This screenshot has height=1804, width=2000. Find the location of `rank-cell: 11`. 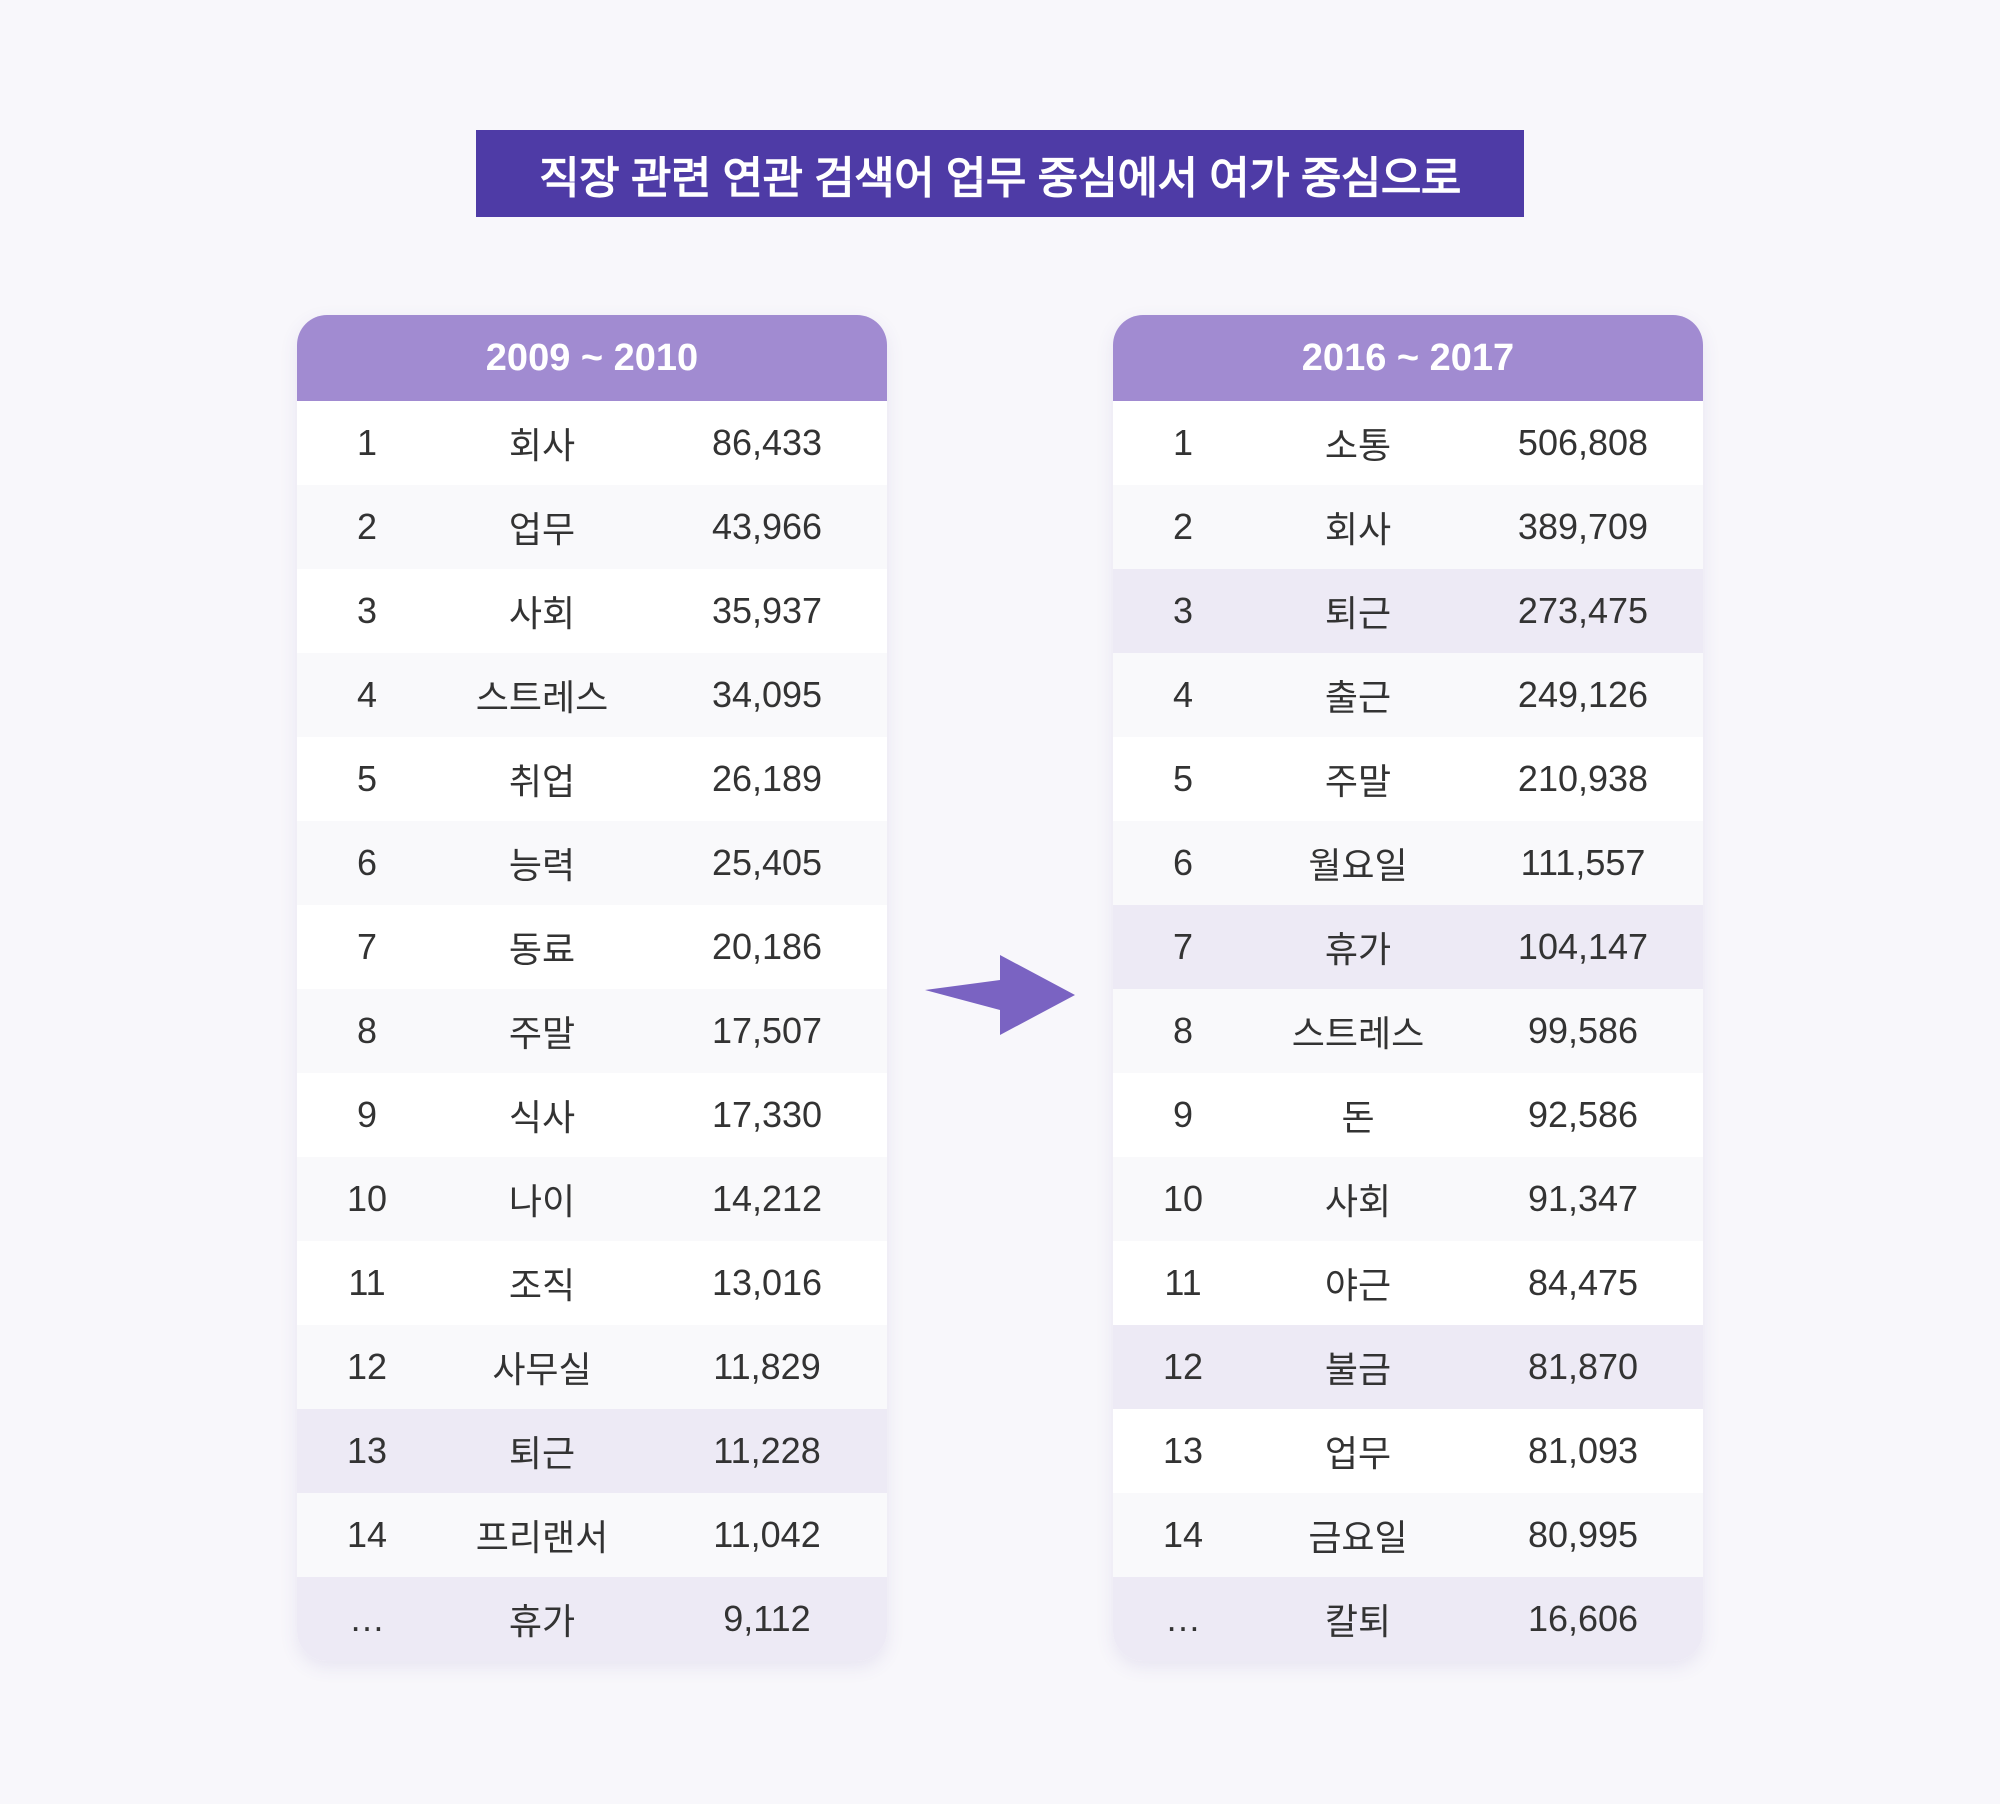

rank-cell: 11 is located at coordinates (367, 1282).